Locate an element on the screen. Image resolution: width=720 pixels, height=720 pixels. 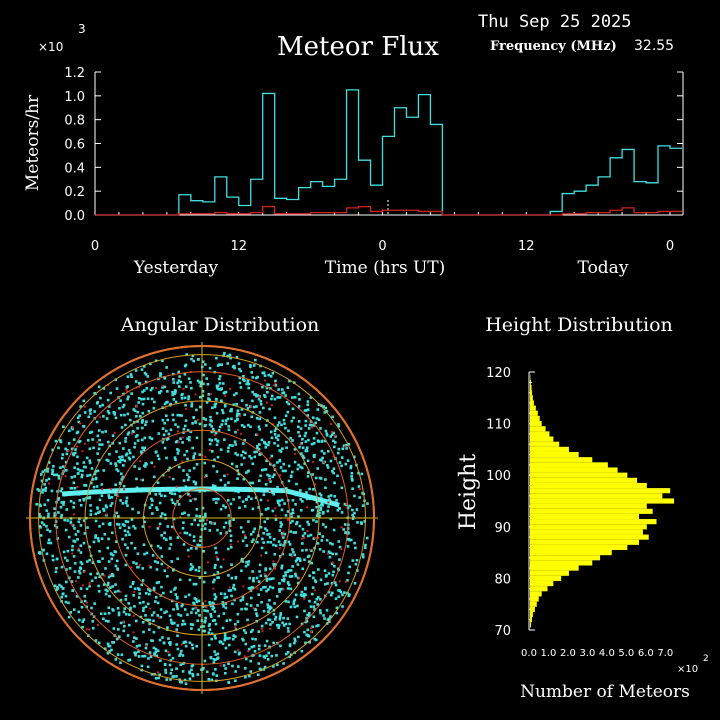
height-y-tick-label: 90 is located at coordinates (502, 528).